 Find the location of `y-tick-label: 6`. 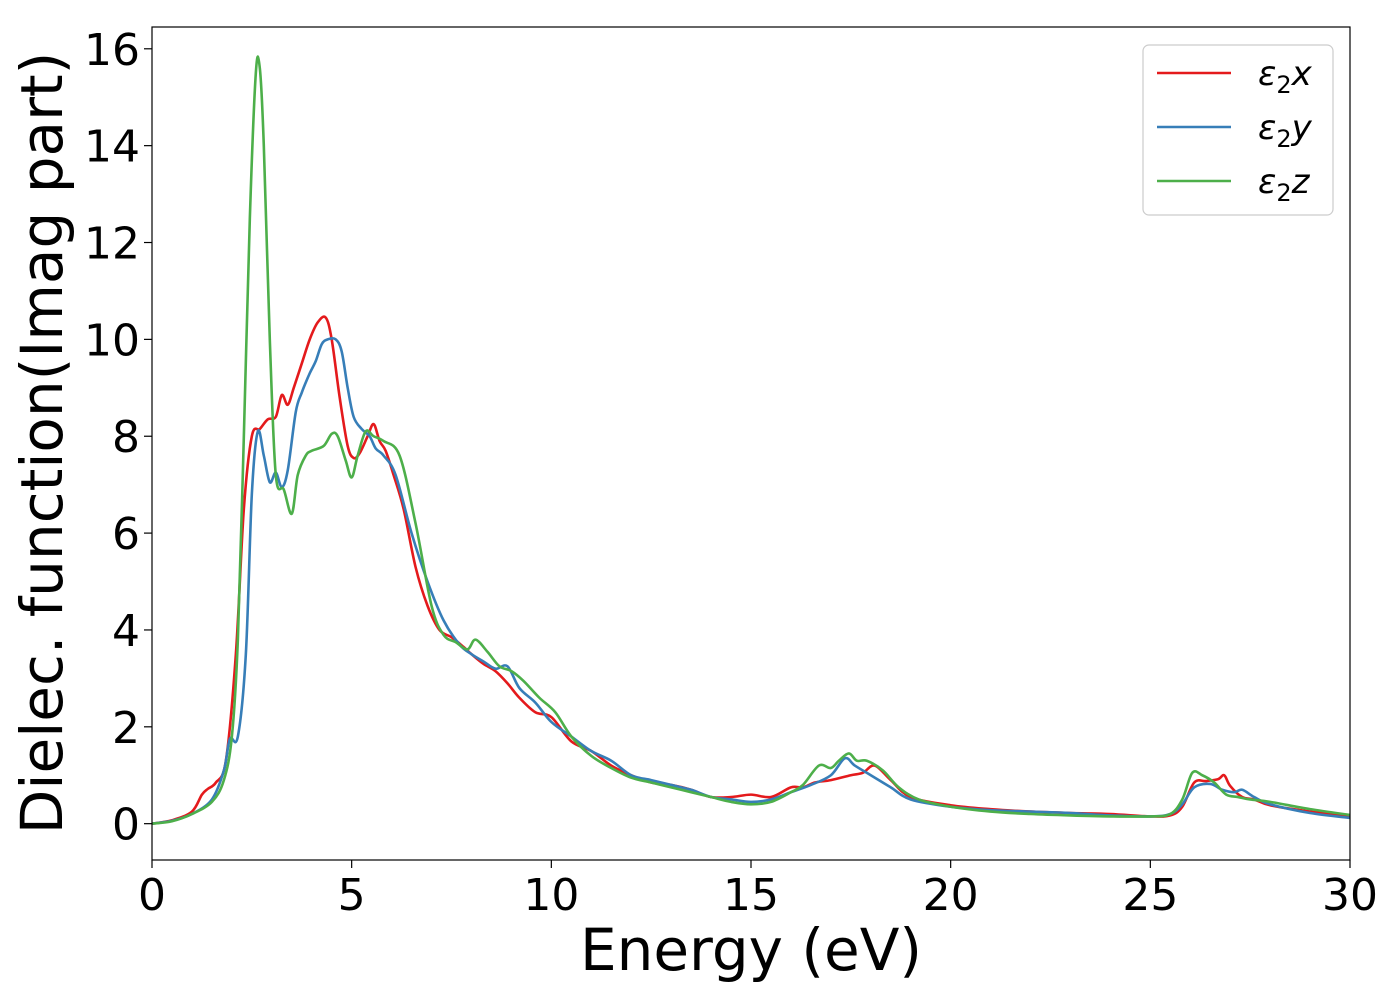

y-tick-label: 6 is located at coordinates (126, 534).